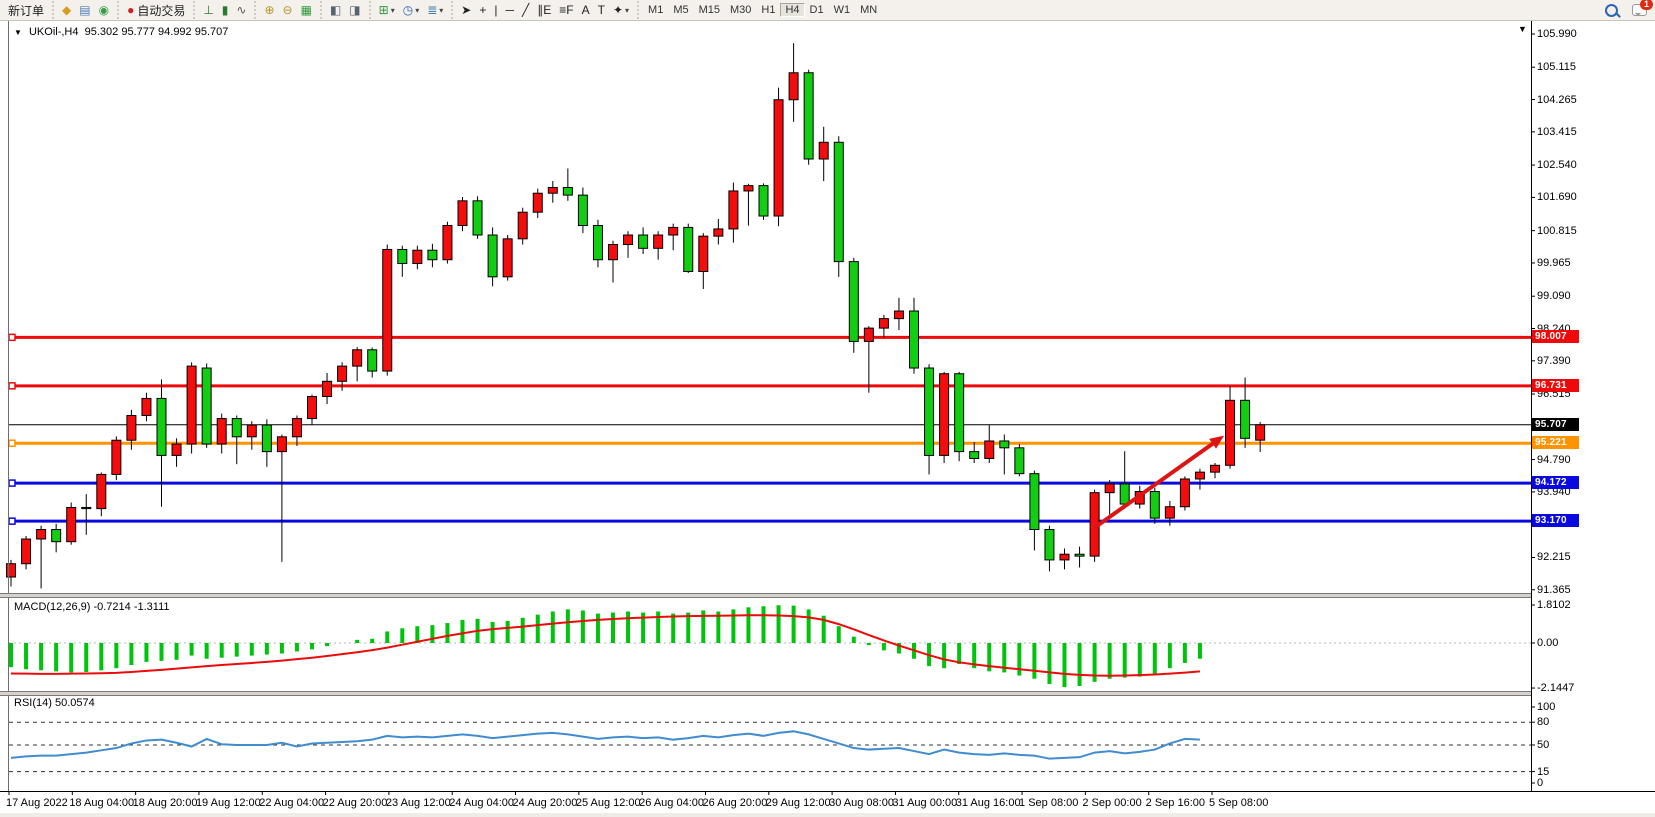 The image size is (1655, 817). What do you see at coordinates (288, 10) in the screenshot?
I see `zoom-out-icon-button: ⊖` at bounding box center [288, 10].